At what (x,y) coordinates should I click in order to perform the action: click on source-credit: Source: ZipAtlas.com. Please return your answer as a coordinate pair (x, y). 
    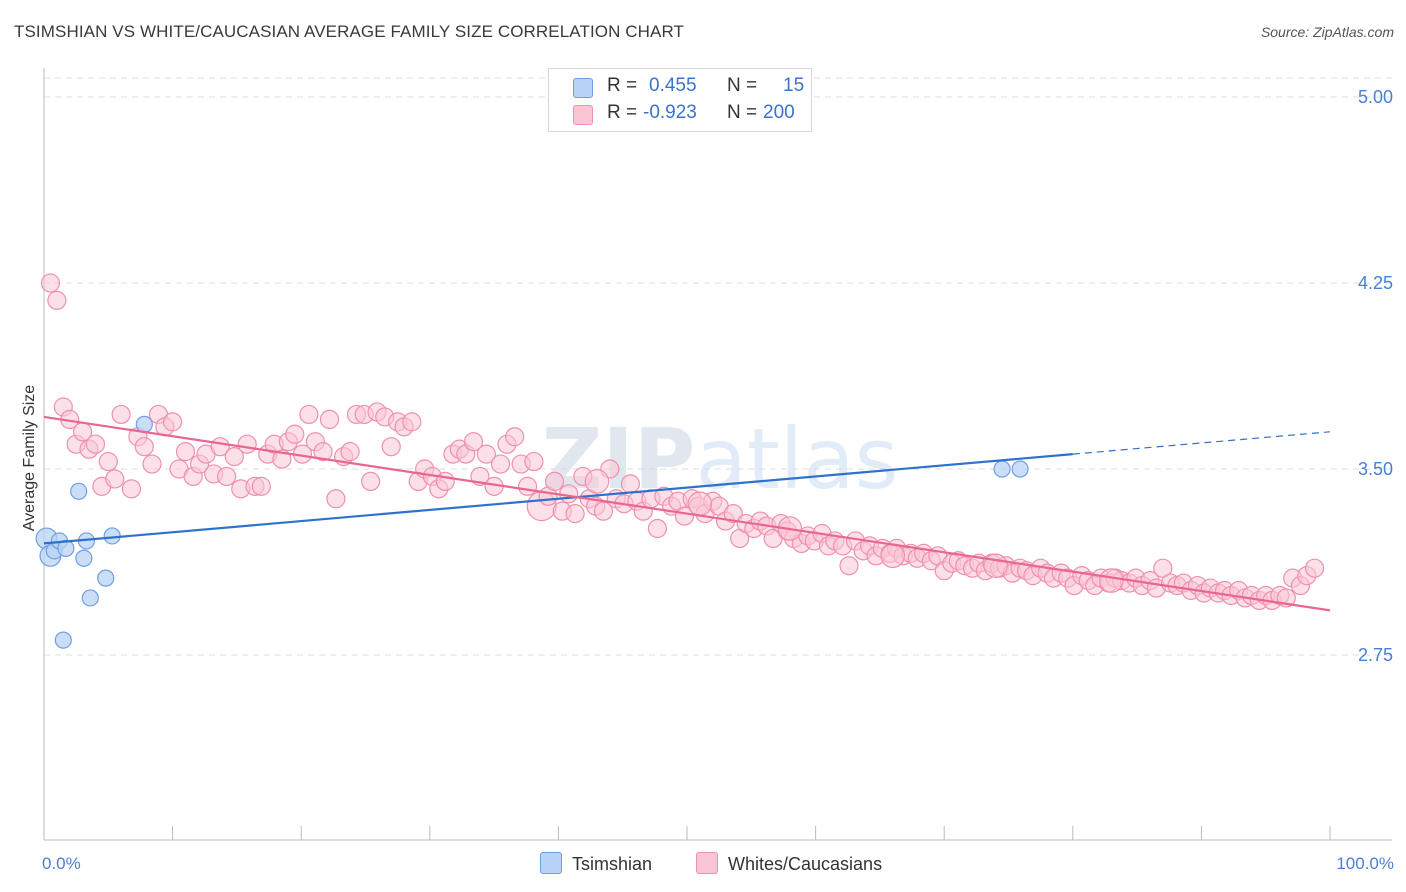
    Looking at the image, I should click on (1327, 32).